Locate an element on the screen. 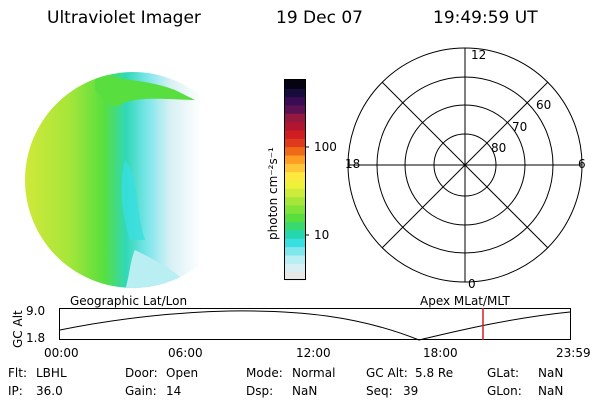 The image size is (600, 400). door-label: Door: is located at coordinates (141, 373).